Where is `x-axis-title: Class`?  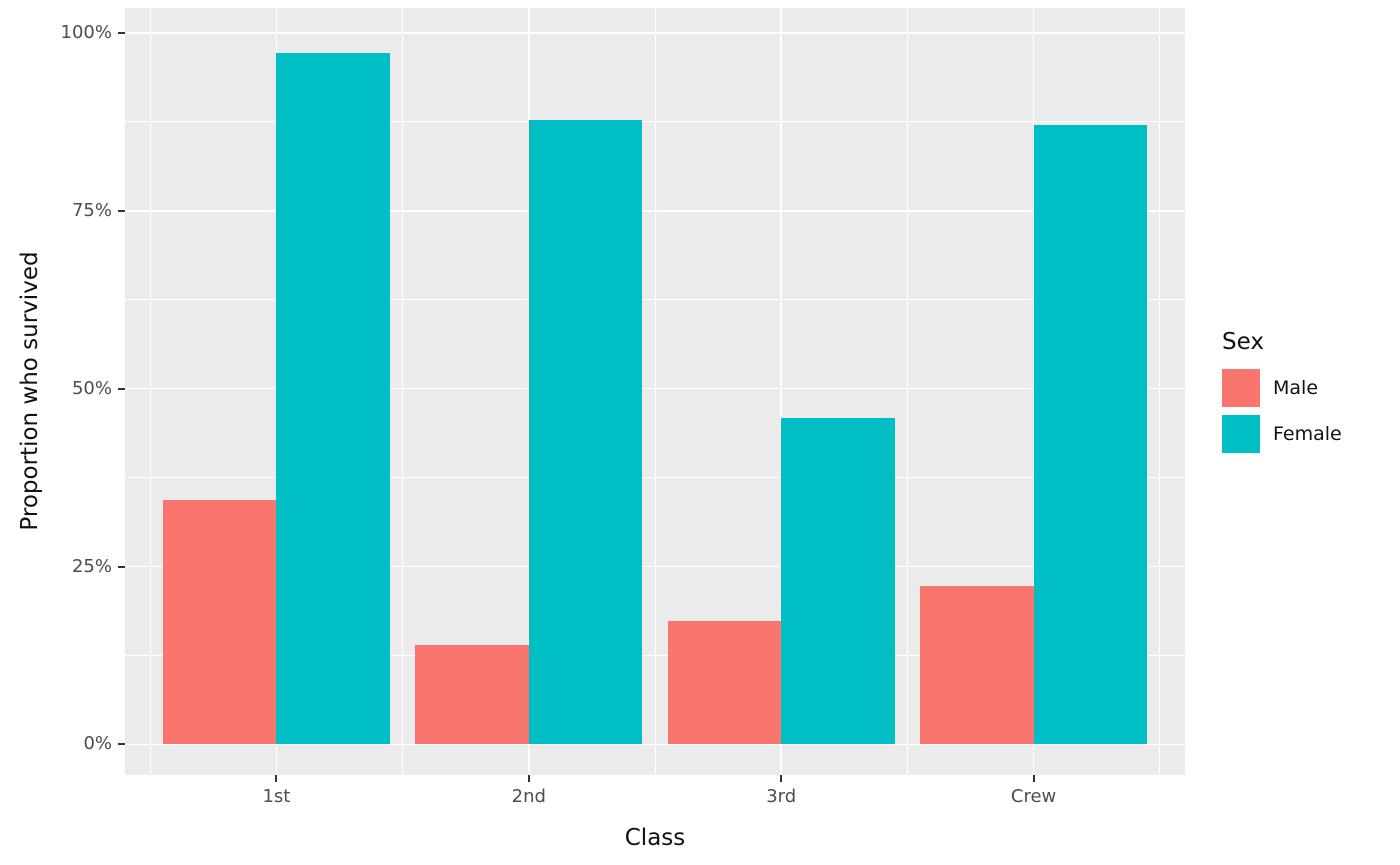 x-axis-title: Class is located at coordinates (655, 838).